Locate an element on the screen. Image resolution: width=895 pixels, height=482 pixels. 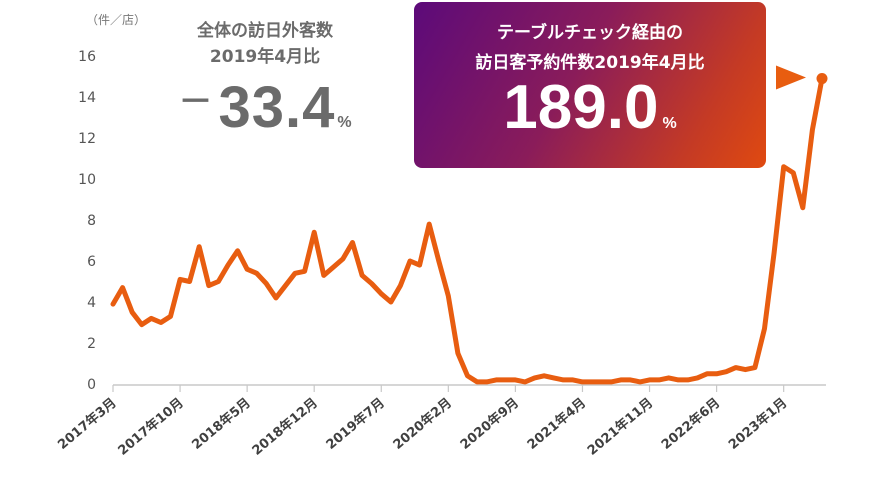
series-points is located at coordinates (822, 79).